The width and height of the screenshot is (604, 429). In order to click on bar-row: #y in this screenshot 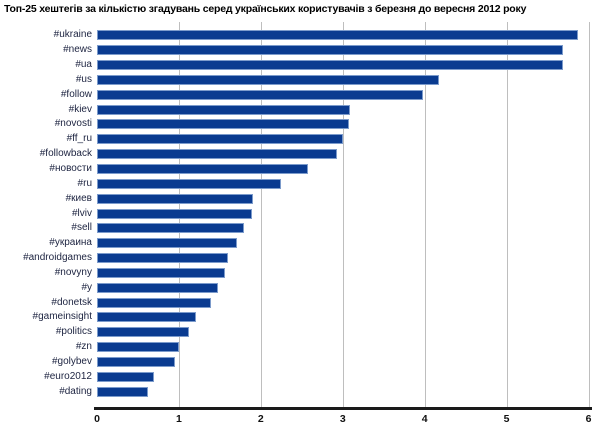, I will do `click(294, 287)`.